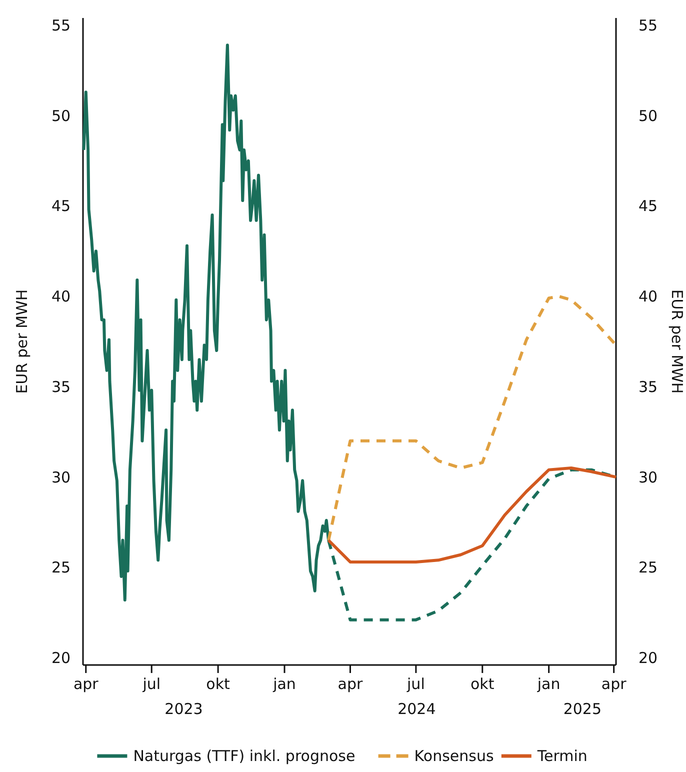  I want to click on y2-tick-label: 35, so click(648, 387).